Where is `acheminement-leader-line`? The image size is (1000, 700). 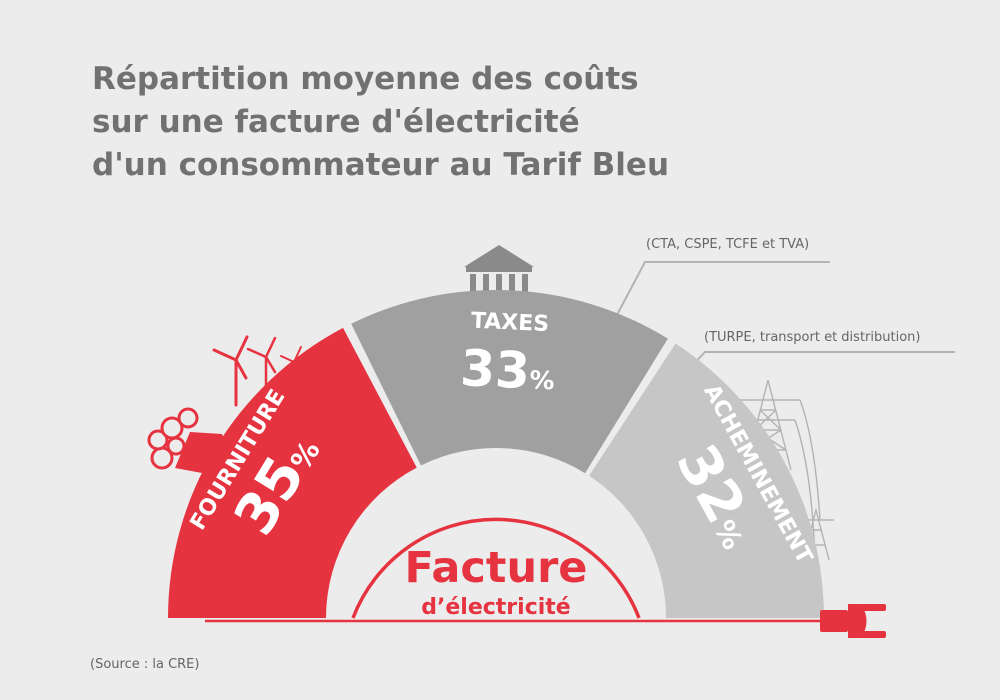
acheminement-leader-line is located at coordinates (821, 361).